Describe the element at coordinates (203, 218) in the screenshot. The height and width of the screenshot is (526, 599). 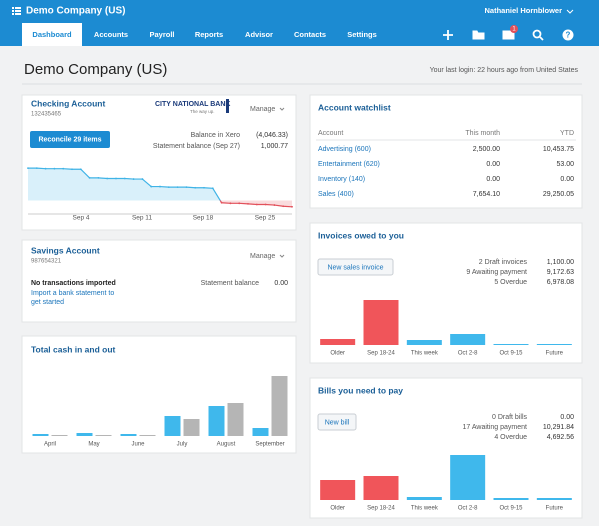
I see `x-label: Sep 18` at that location.